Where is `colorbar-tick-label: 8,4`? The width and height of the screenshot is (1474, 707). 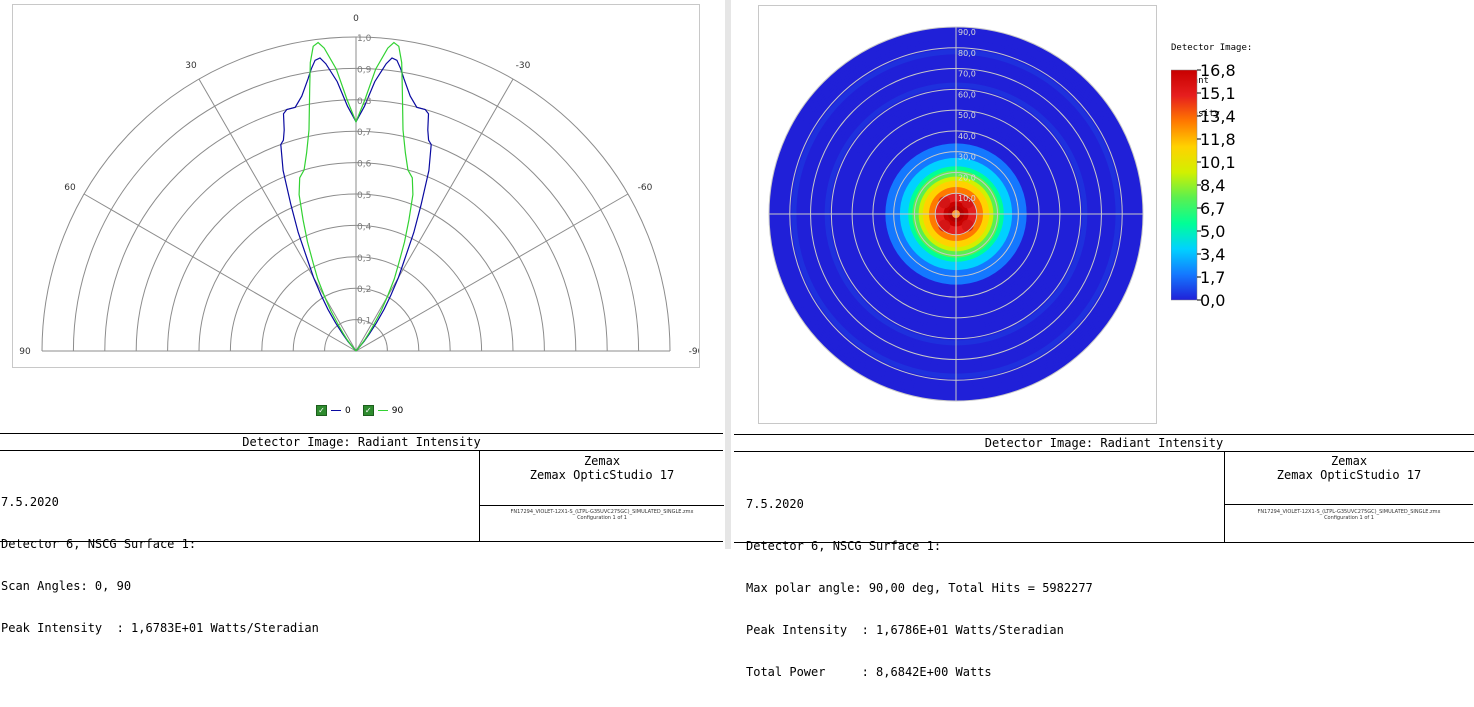
colorbar-tick-label: 8,4 is located at coordinates (1212, 185).